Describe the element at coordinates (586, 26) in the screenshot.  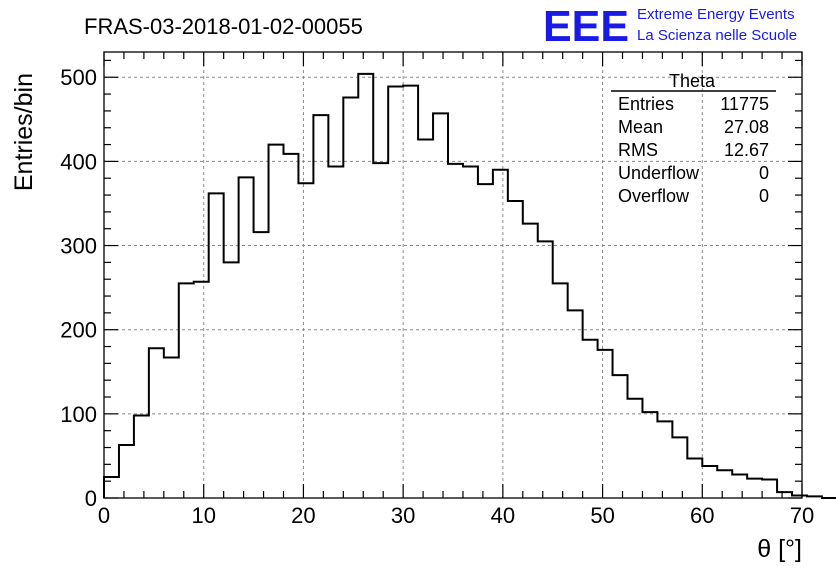
I see `eee-logo-mark: EEE` at that location.